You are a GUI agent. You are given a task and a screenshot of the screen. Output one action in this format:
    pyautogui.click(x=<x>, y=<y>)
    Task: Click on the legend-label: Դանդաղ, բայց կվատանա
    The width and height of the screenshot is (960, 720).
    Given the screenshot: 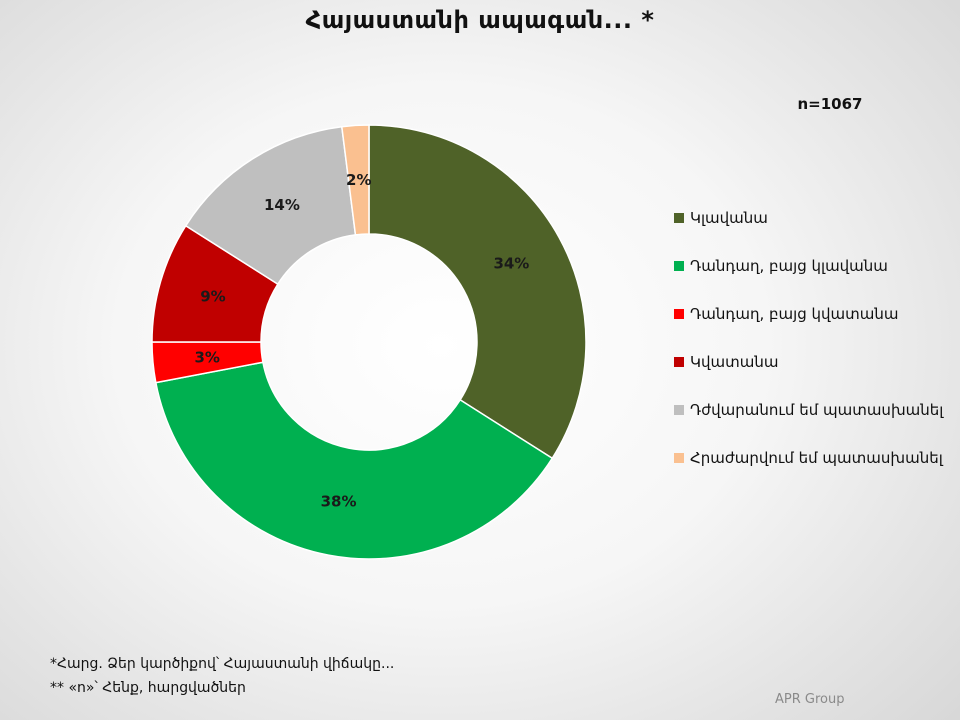 What is the action you would take?
    pyautogui.click(x=794, y=314)
    